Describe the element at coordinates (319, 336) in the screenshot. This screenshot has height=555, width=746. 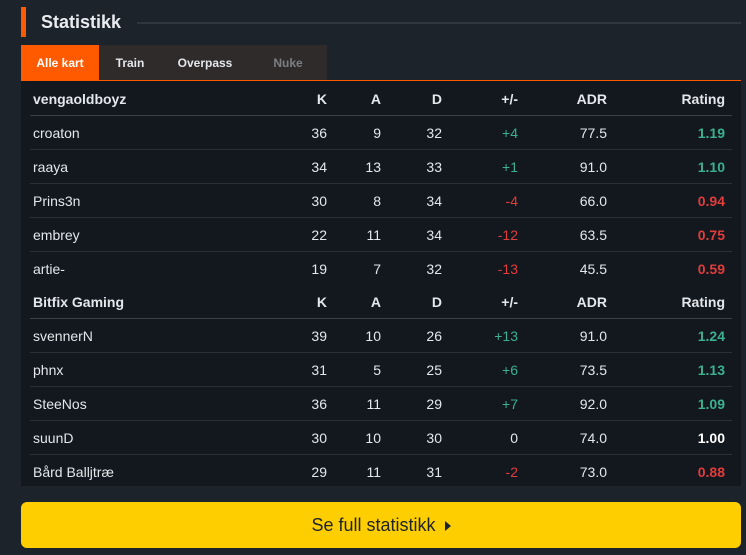
I see `kills: 39` at that location.